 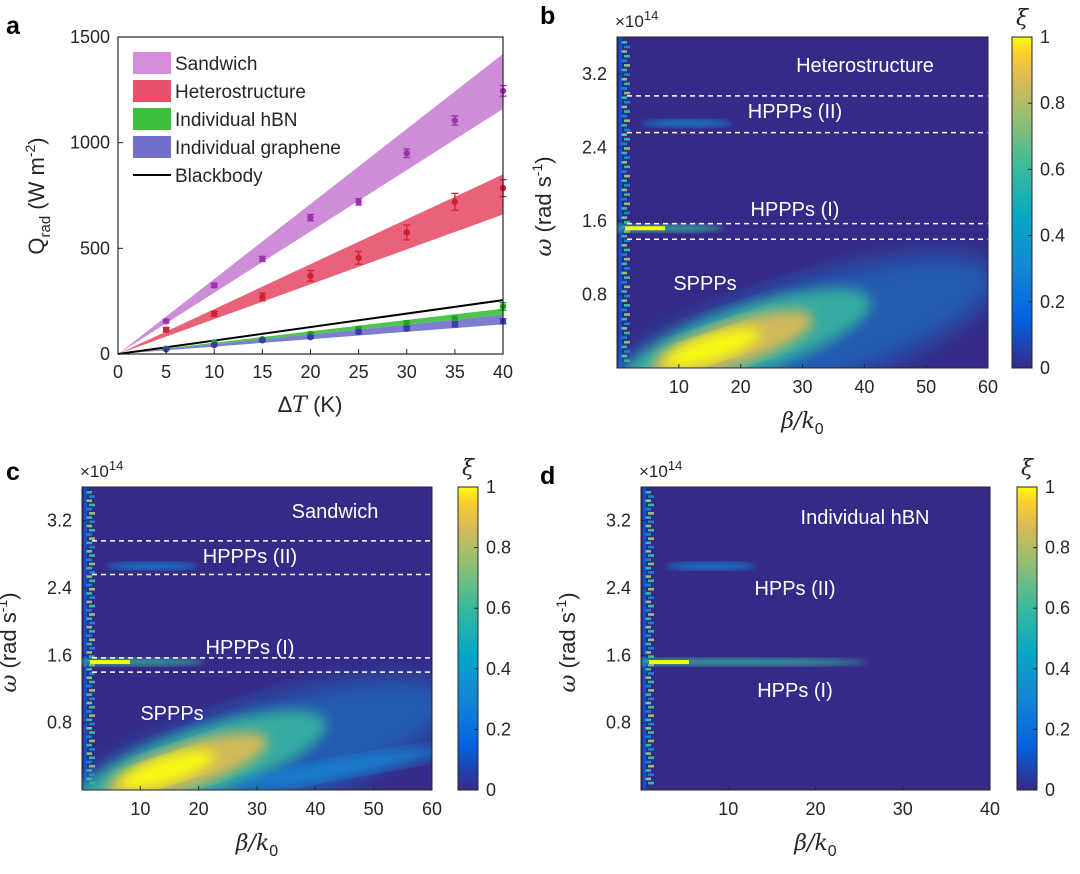 What do you see at coordinates (469, 468) in the screenshot?
I see `colorbar-label-c: ξ` at bounding box center [469, 468].